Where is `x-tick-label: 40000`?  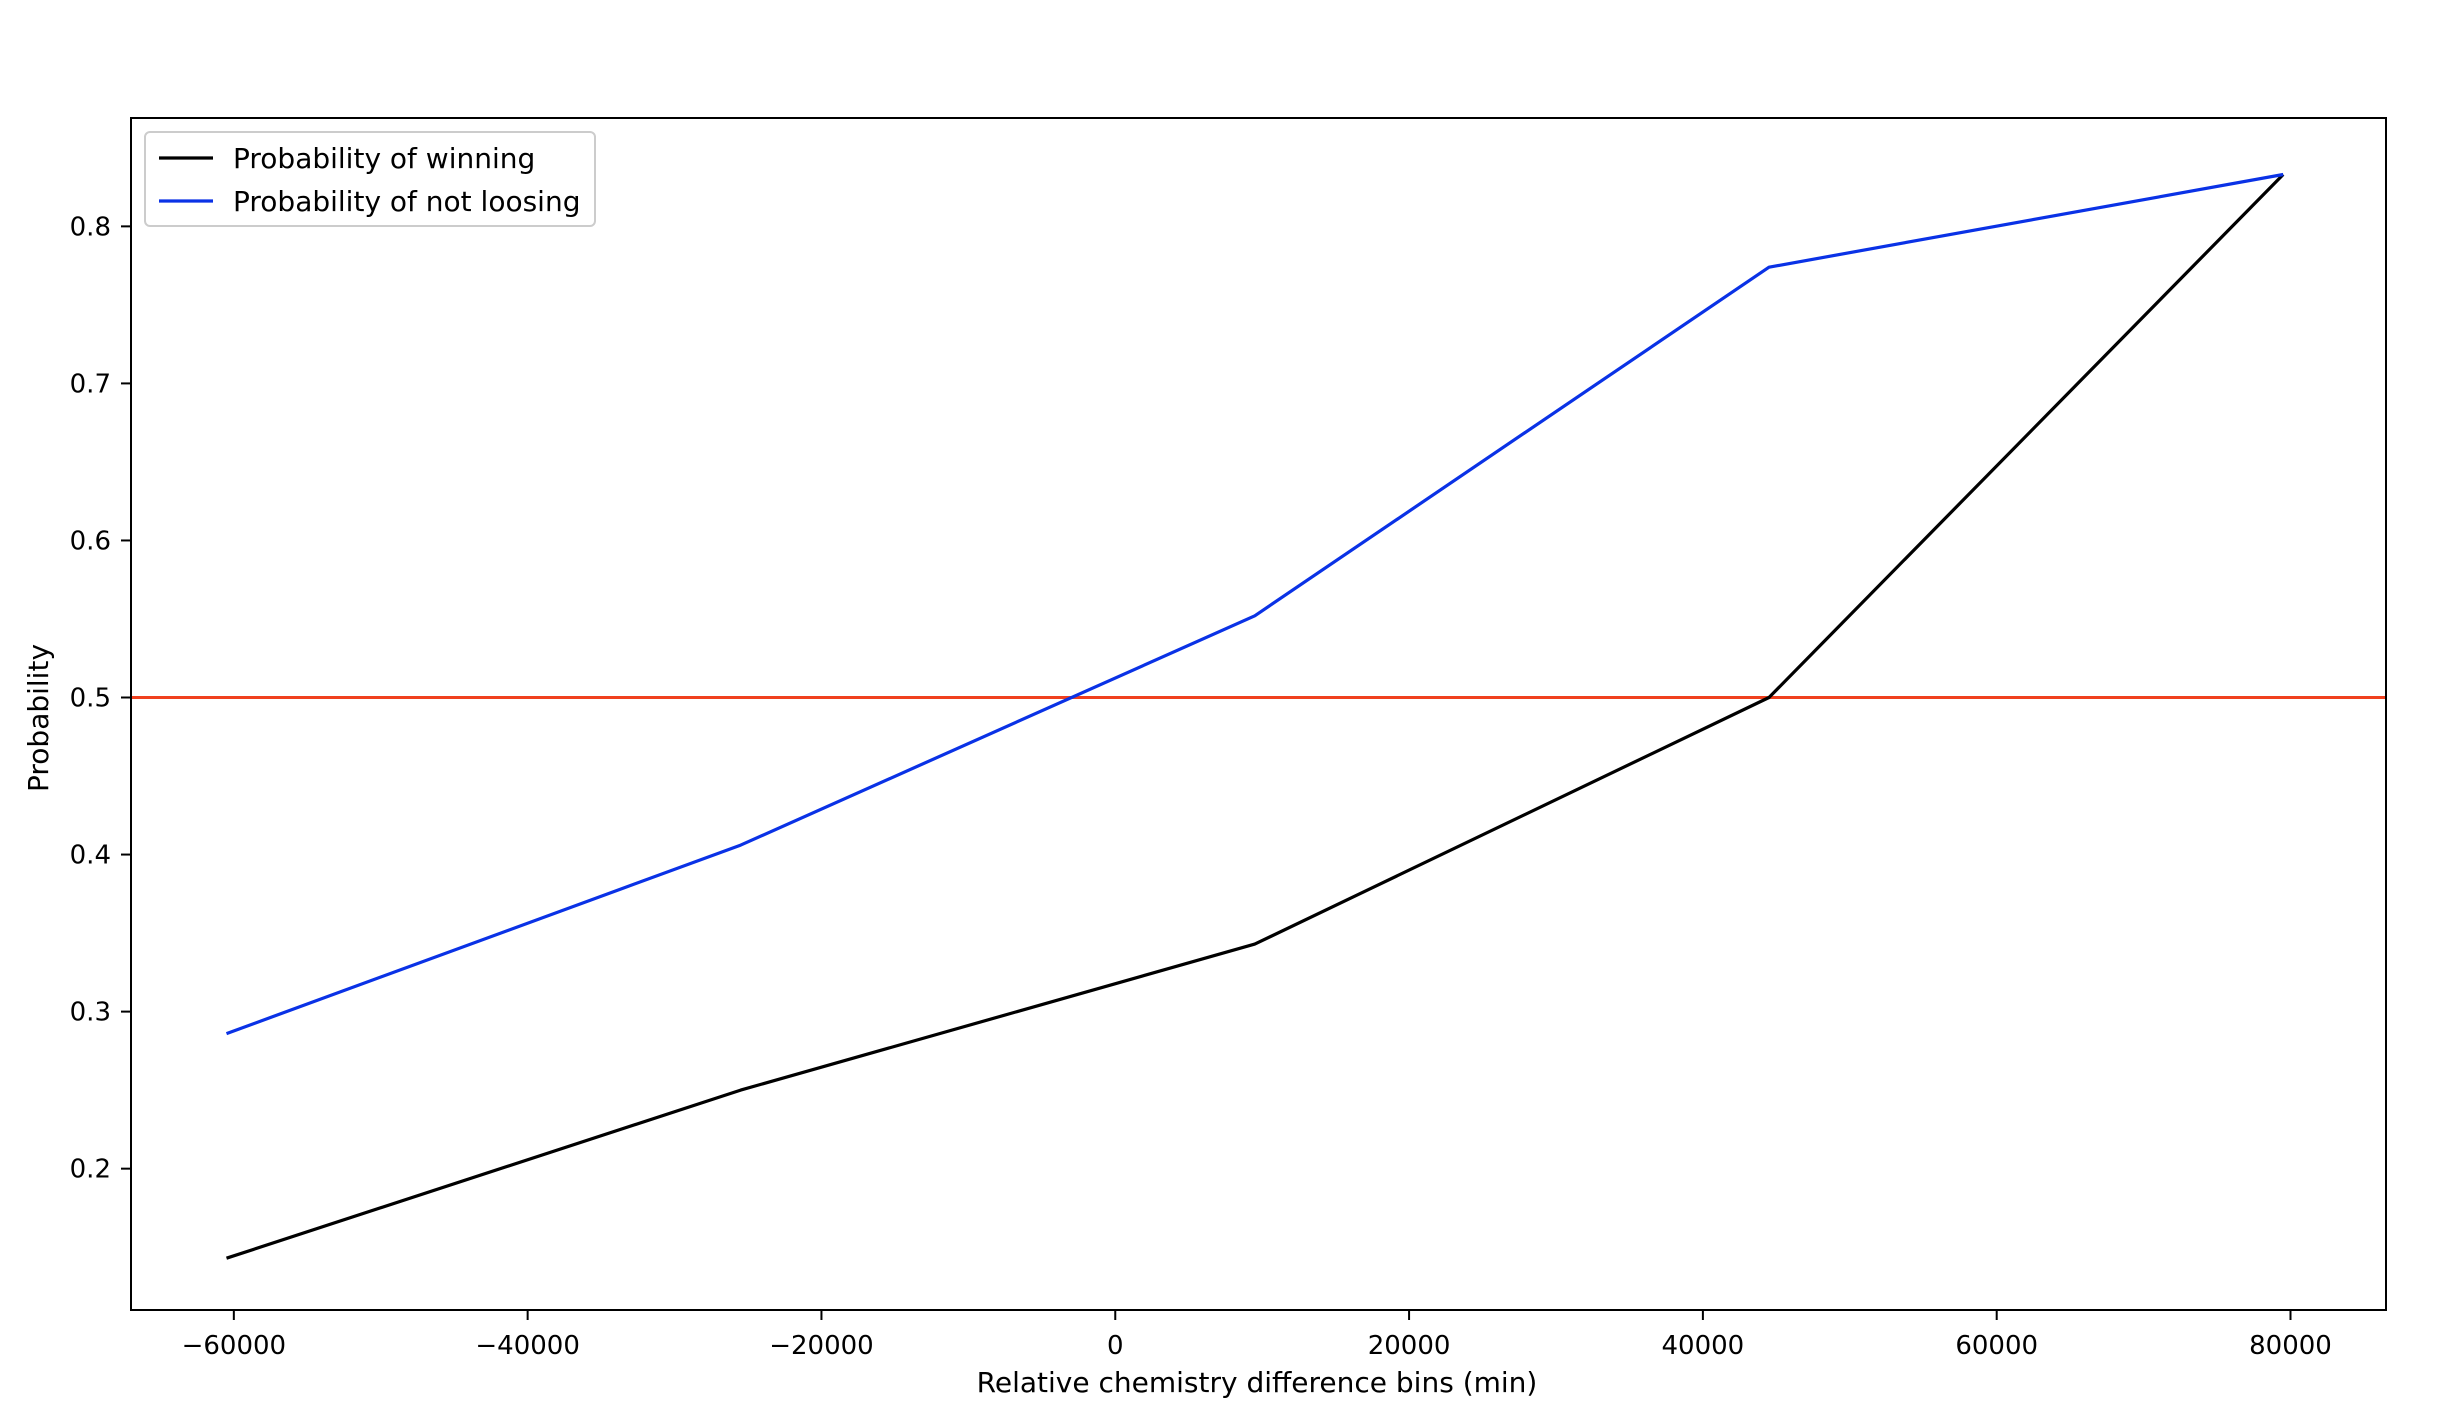
x-tick-label: 40000 is located at coordinates (1703, 1346).